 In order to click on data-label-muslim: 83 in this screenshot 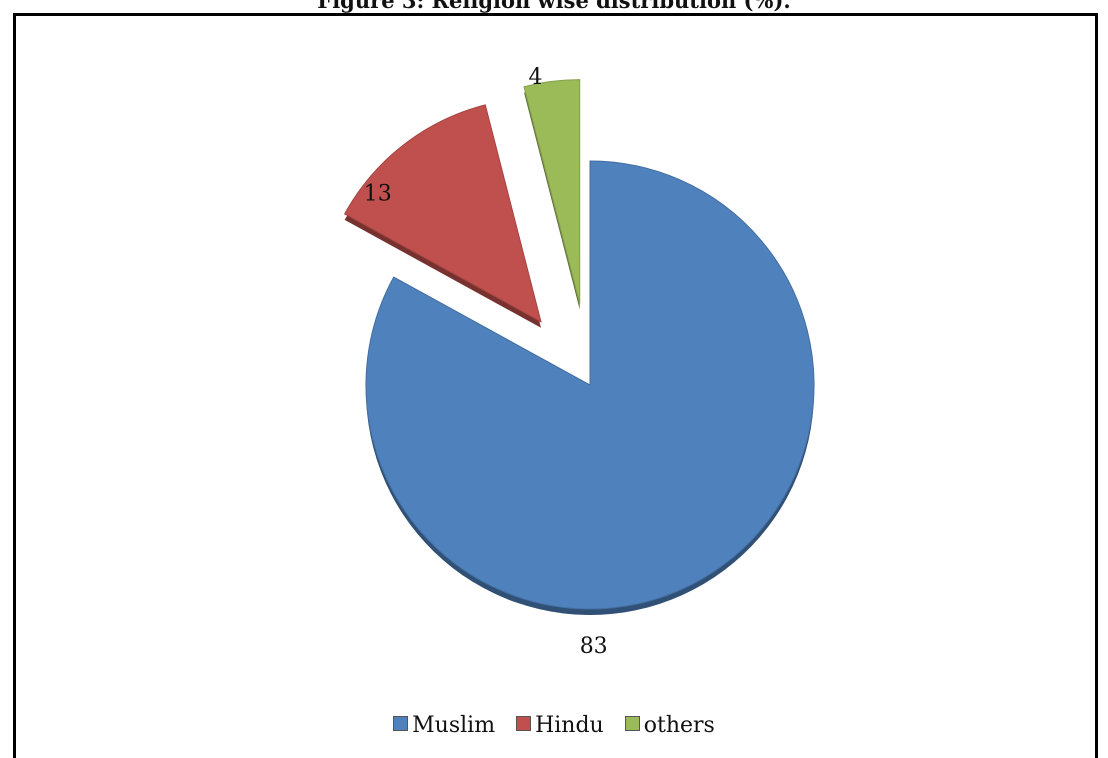, I will do `click(594, 646)`.